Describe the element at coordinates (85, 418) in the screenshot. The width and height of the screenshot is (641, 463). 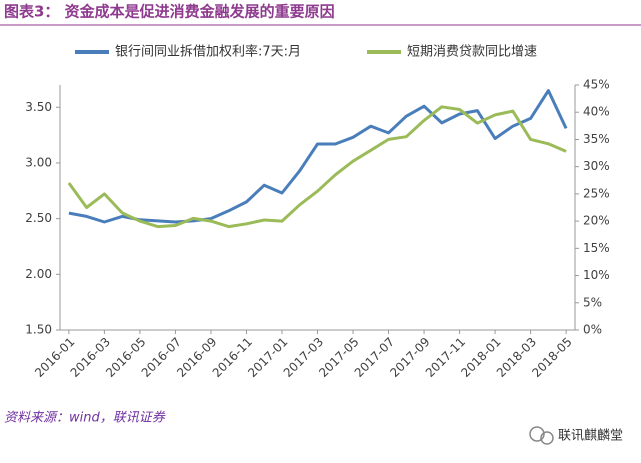
I see `source: 资料来源：wind，联讯证券` at that location.